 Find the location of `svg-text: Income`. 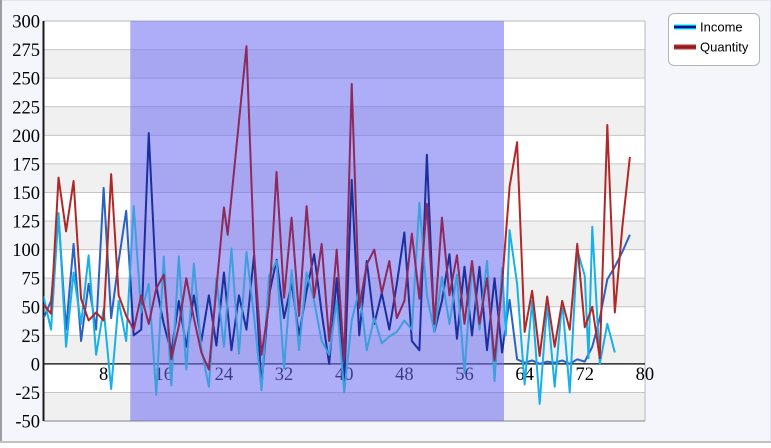

svg-text: Income is located at coordinates (721, 27).